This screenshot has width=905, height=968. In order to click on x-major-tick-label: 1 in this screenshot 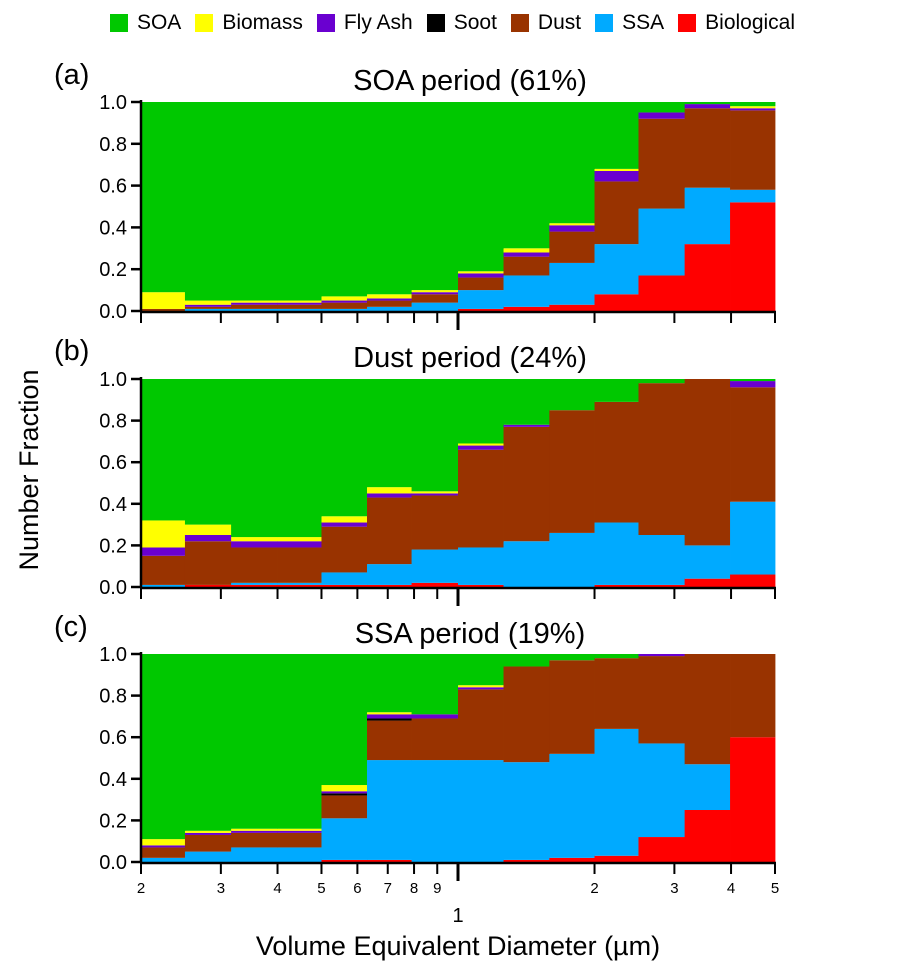, I will do `click(457, 916)`.